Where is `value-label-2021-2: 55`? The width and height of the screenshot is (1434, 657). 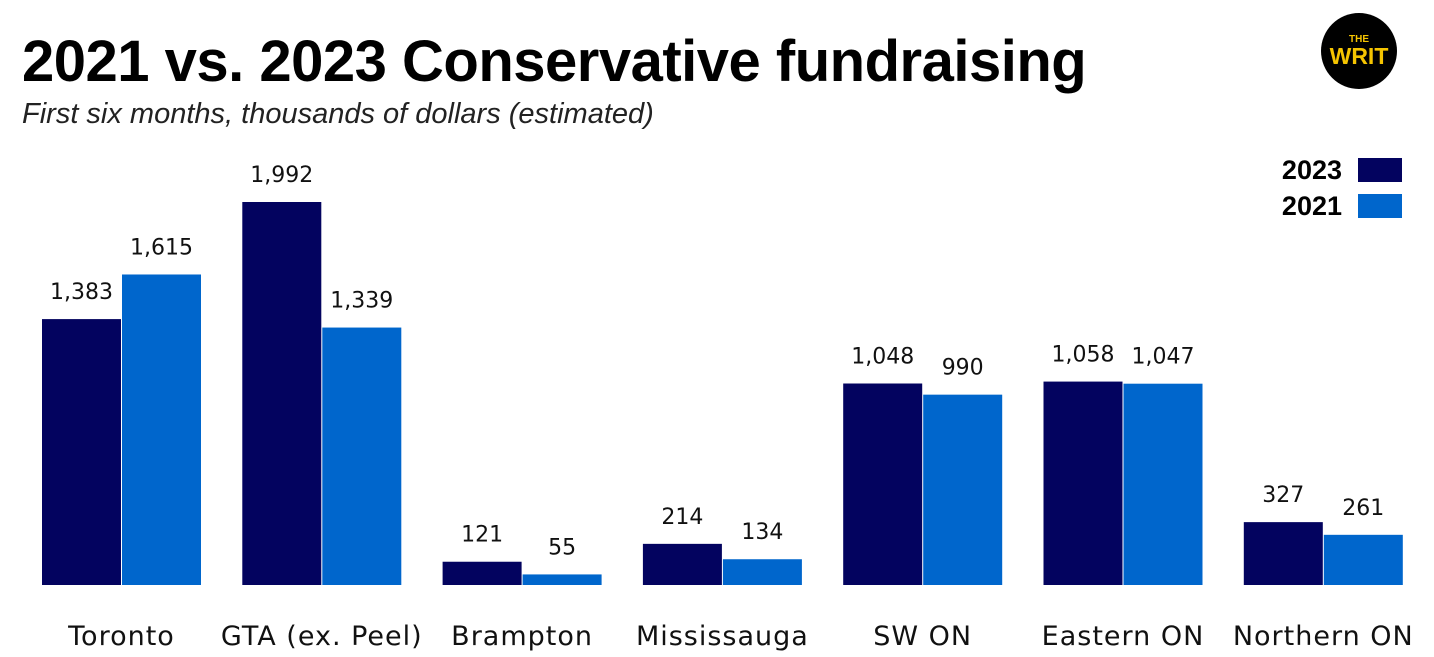 value-label-2021-2: 55 is located at coordinates (562, 547).